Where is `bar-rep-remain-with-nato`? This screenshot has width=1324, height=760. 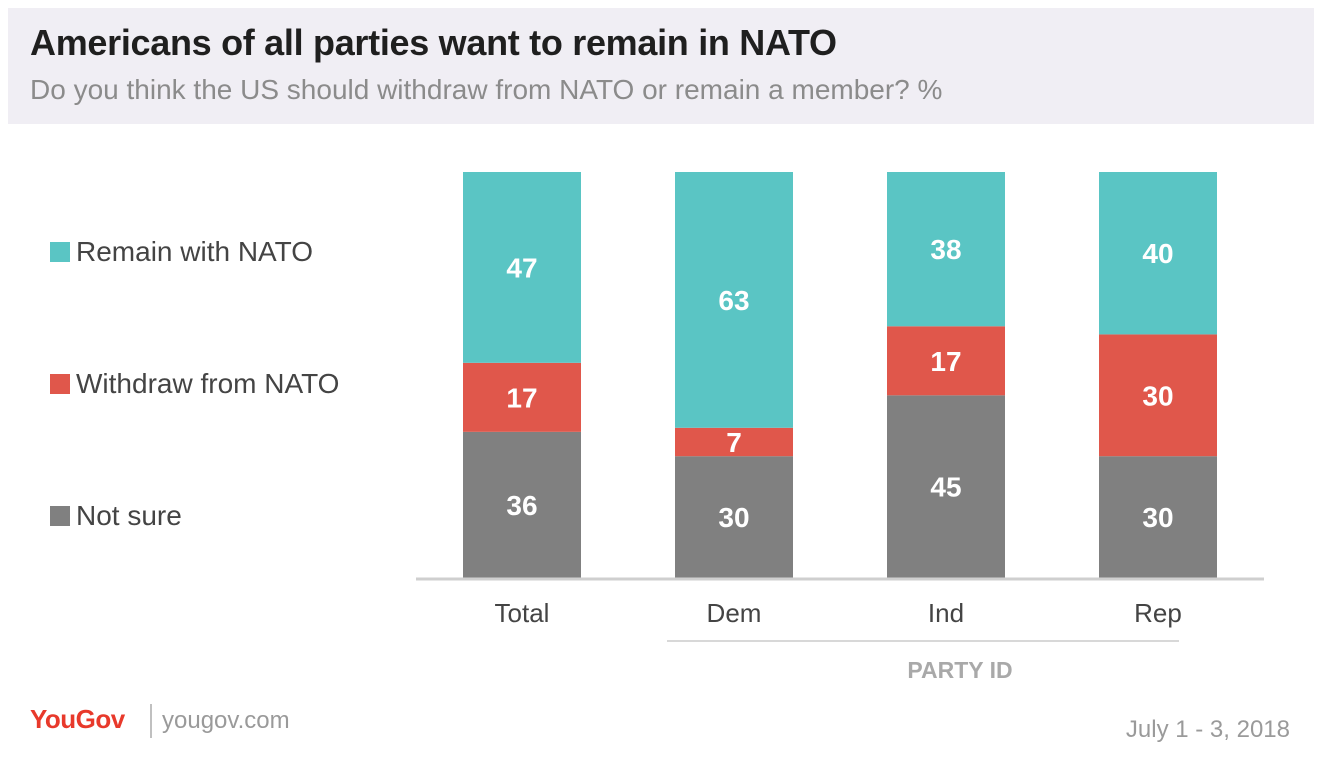 bar-rep-remain-with-nato is located at coordinates (1158, 253).